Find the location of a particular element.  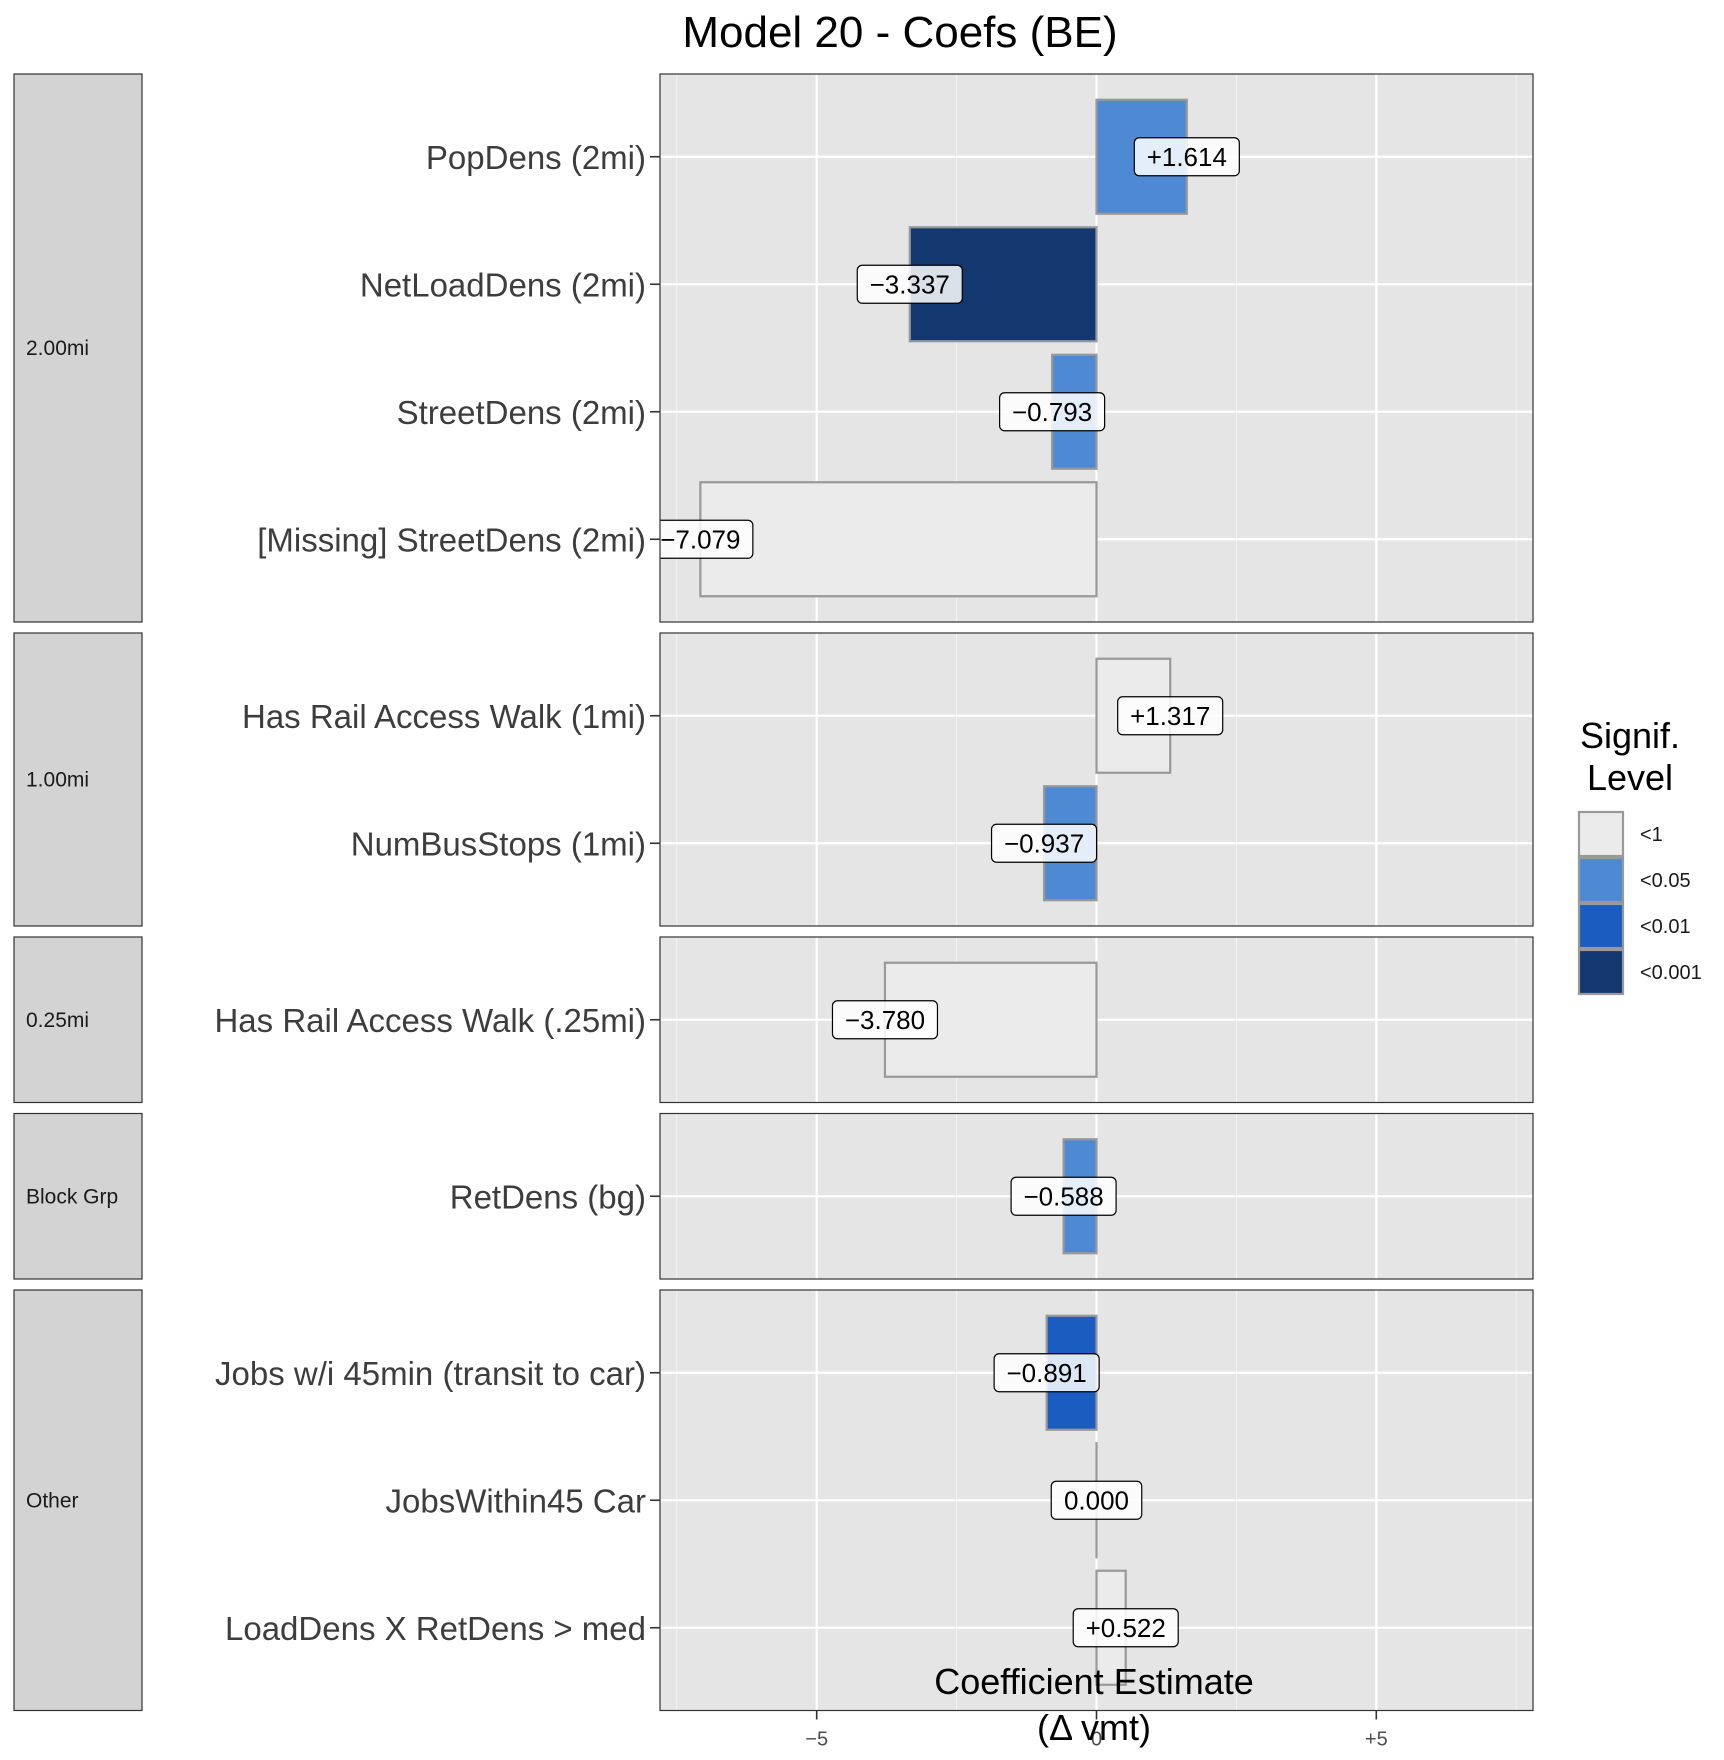

facet-strip-label: 2.00mi is located at coordinates (57, 348).